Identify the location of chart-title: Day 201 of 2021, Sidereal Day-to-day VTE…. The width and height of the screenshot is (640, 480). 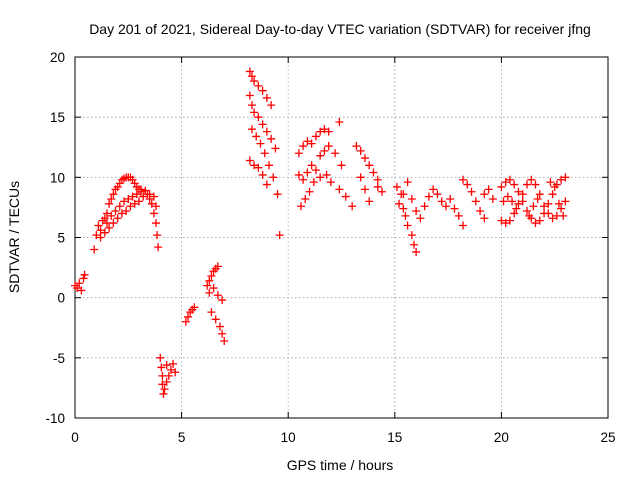
(340, 29).